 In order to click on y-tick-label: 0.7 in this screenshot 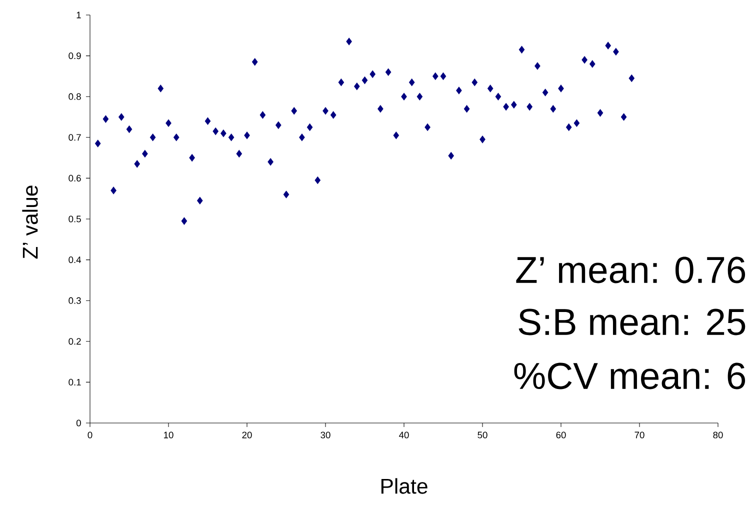, I will do `click(74, 137)`.